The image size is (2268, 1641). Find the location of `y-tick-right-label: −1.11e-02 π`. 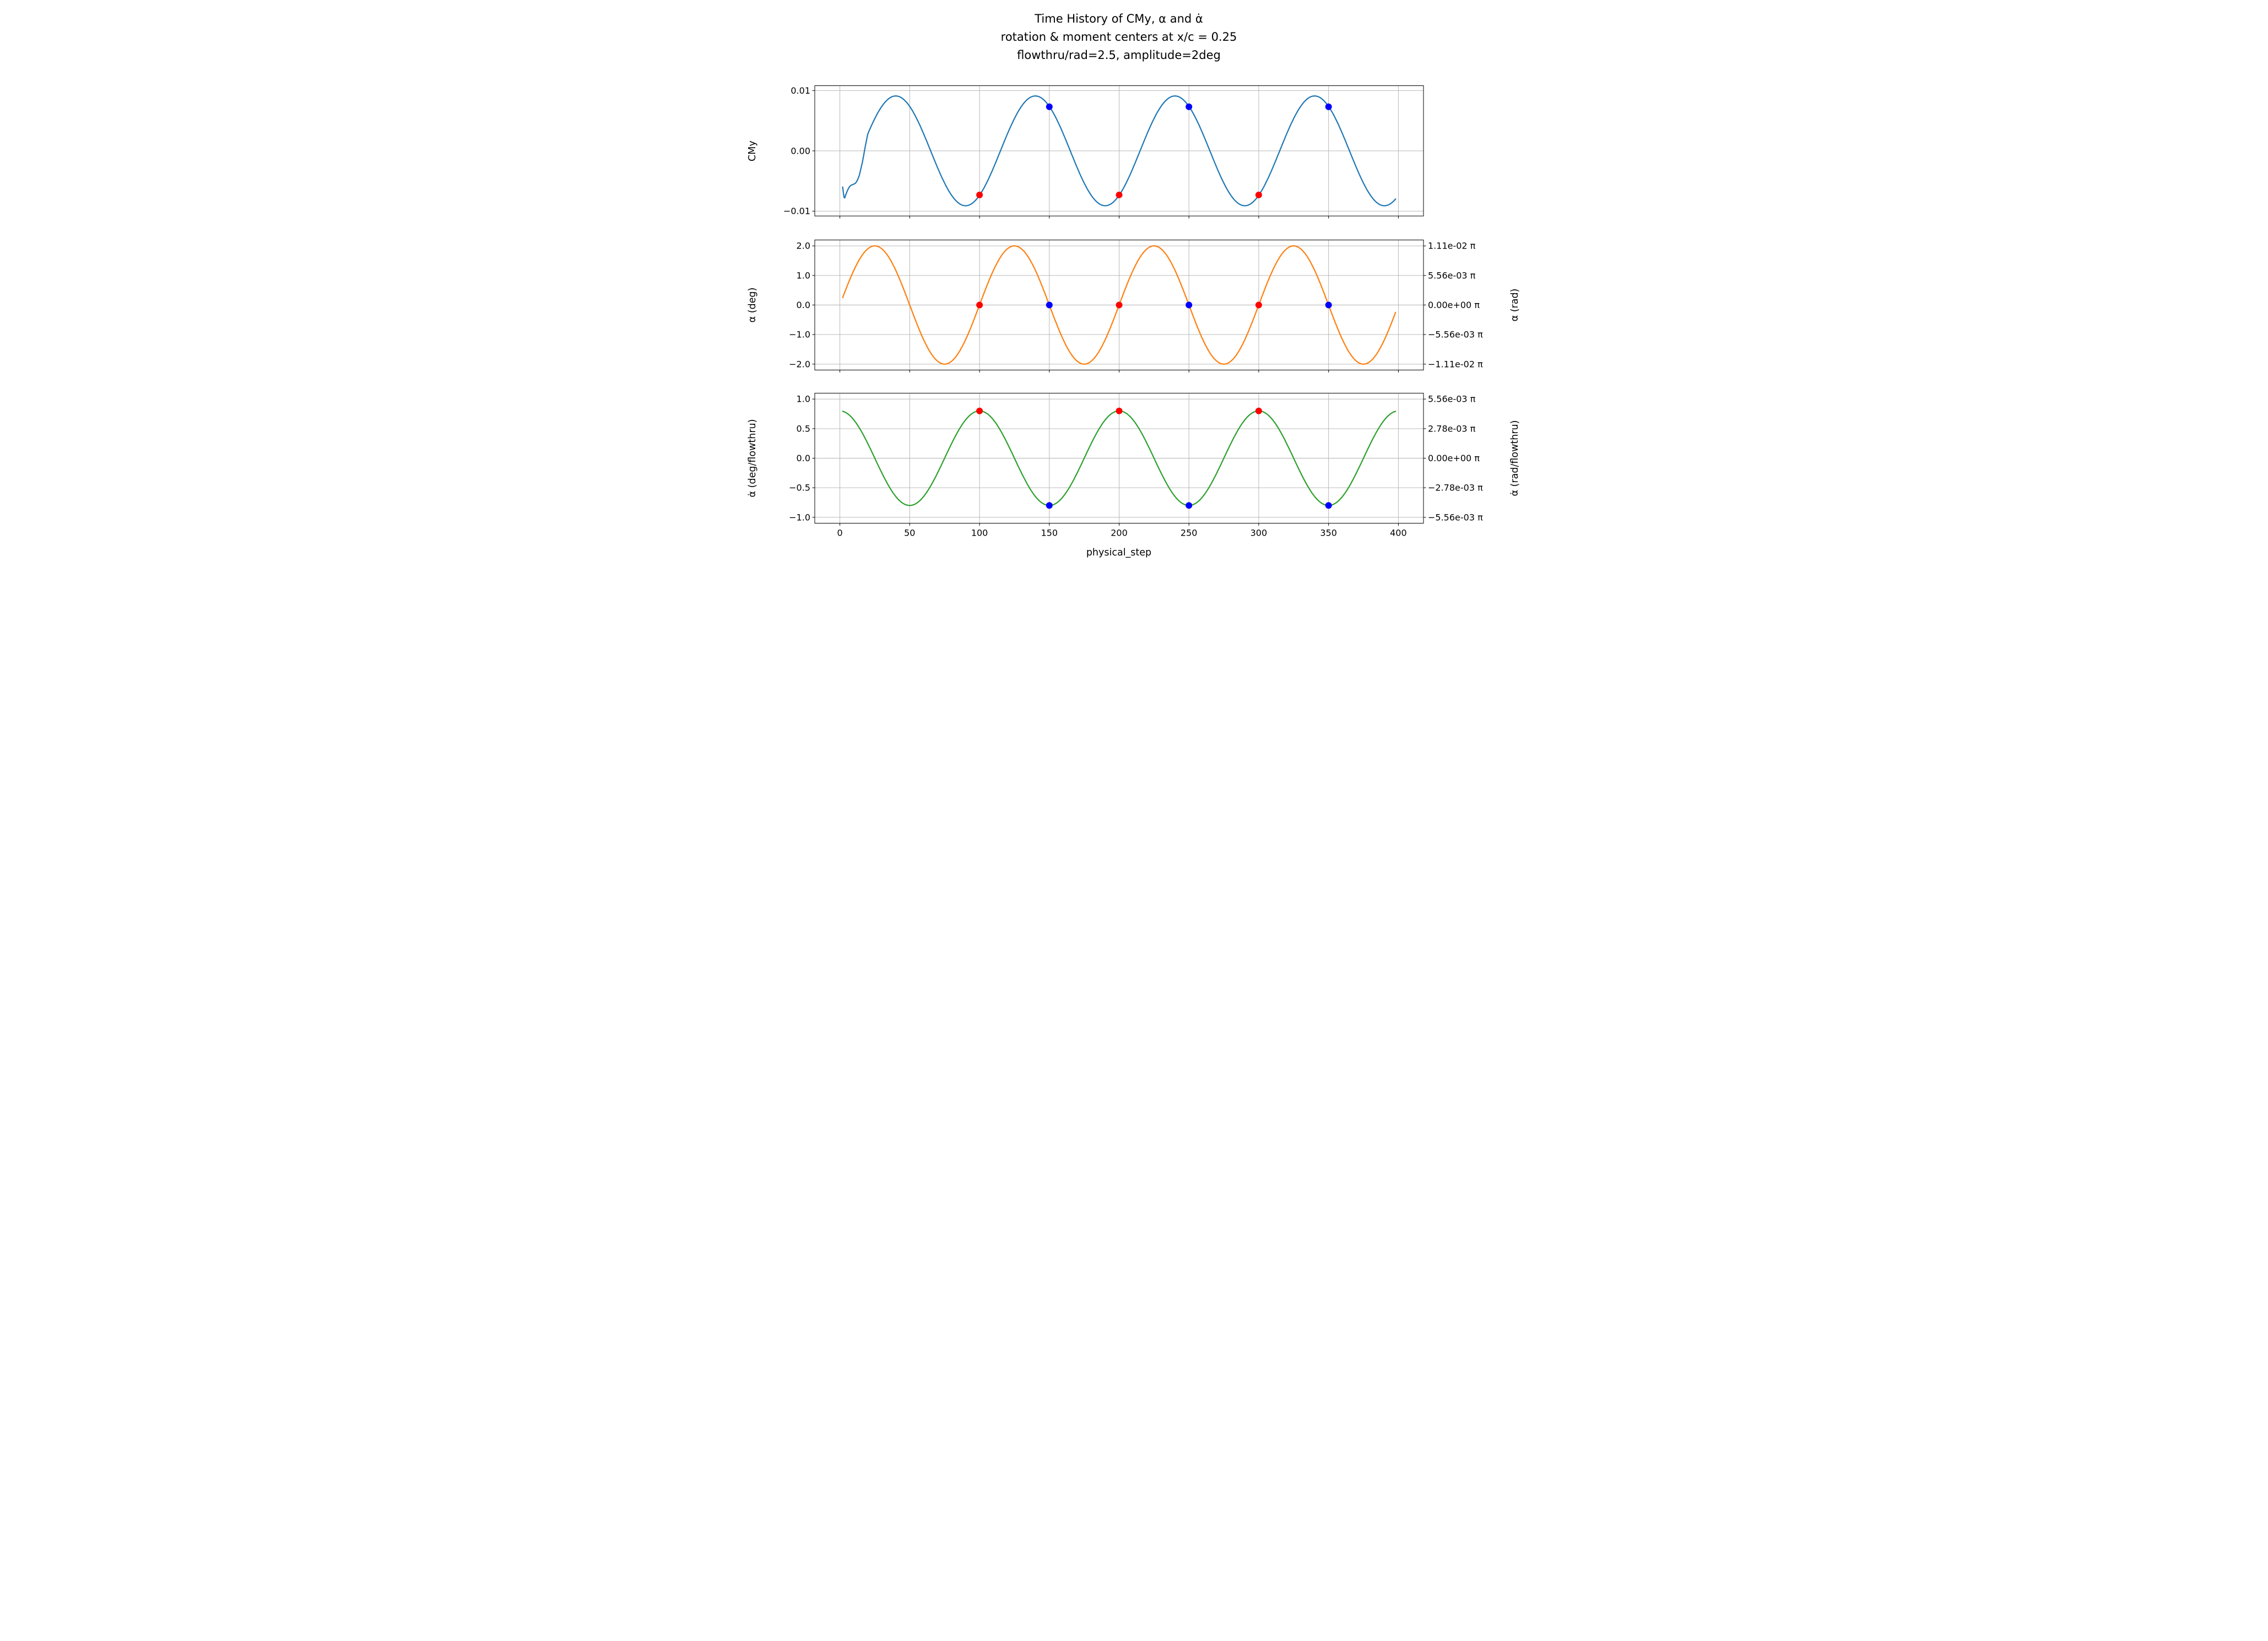

y-tick-right-label: −1.11e-02 π is located at coordinates (1455, 364).